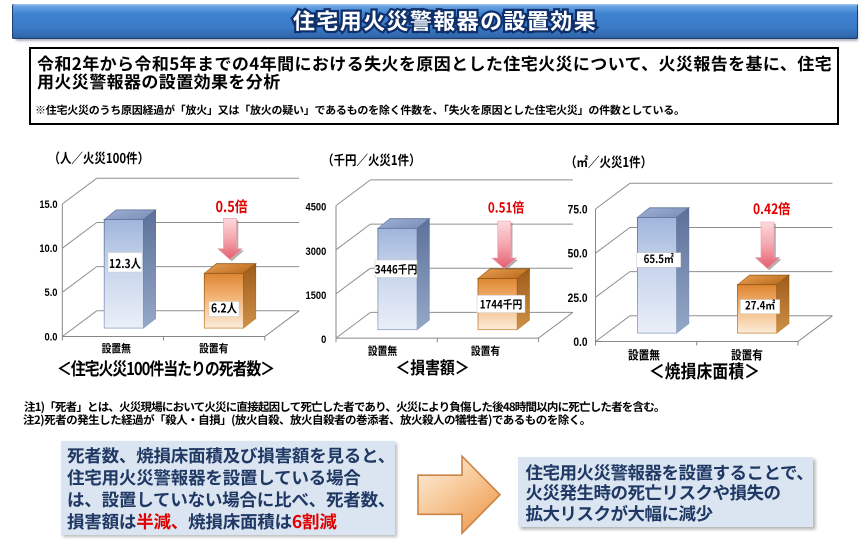  I want to click on svg-text: （千円／火災1件）, so click(371, 159).